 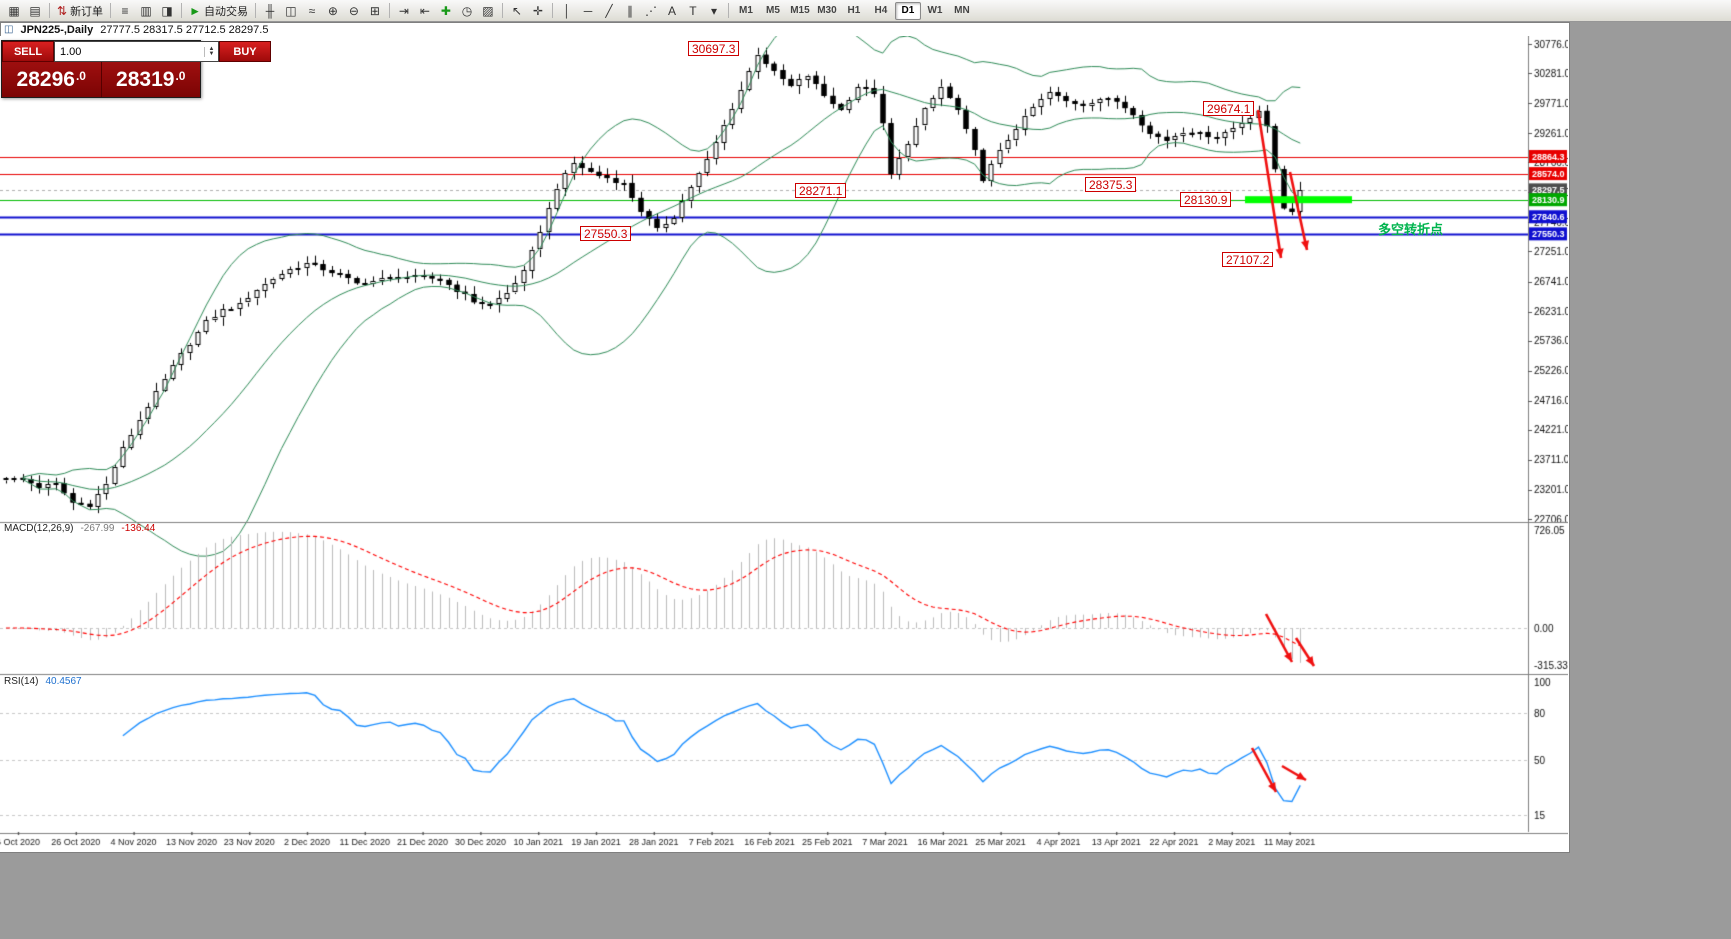 I want to click on timeframe-m15-button: M15, so click(x=800, y=10).